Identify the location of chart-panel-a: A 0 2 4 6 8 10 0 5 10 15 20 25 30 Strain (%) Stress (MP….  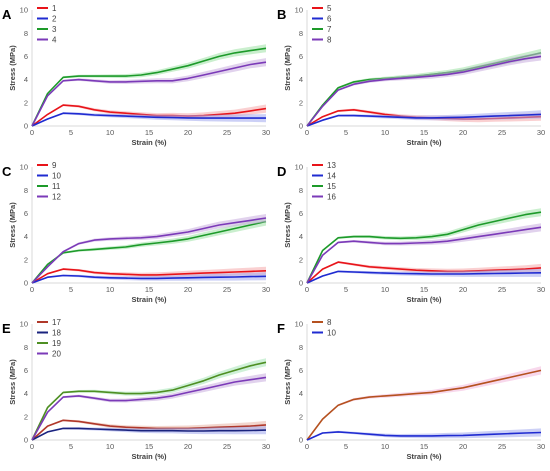
(136, 75).